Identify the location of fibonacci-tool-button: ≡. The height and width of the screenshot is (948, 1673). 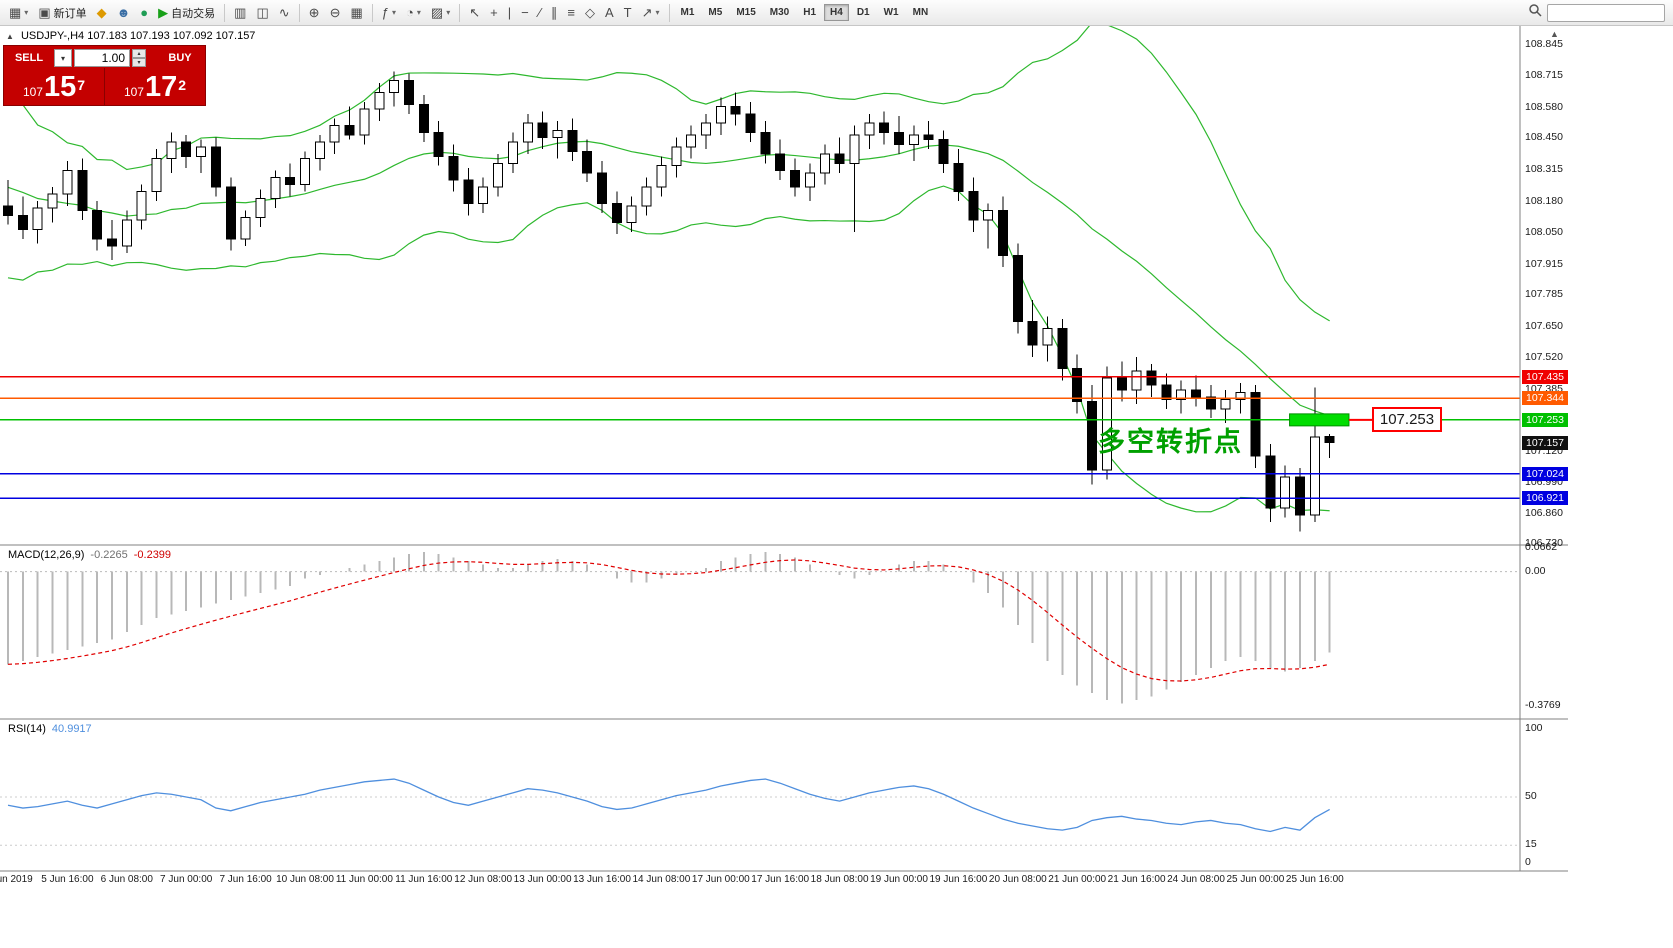
(571, 13).